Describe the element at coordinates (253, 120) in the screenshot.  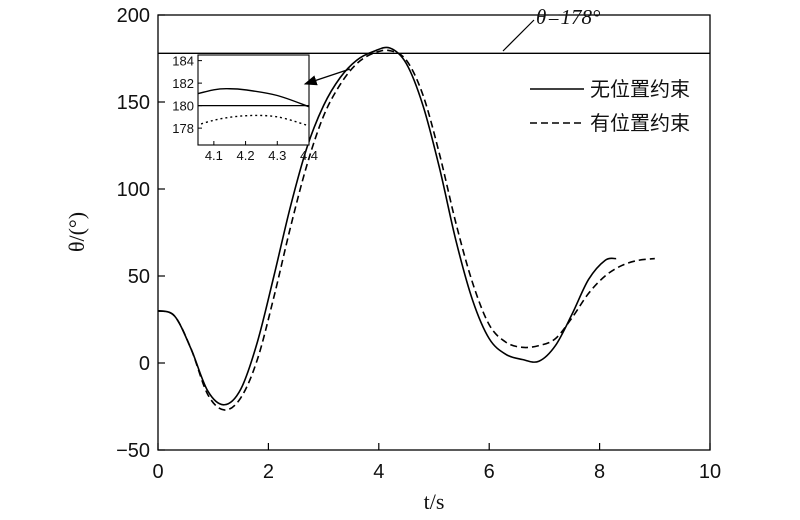
I see `inset-series-line-dotted` at that location.